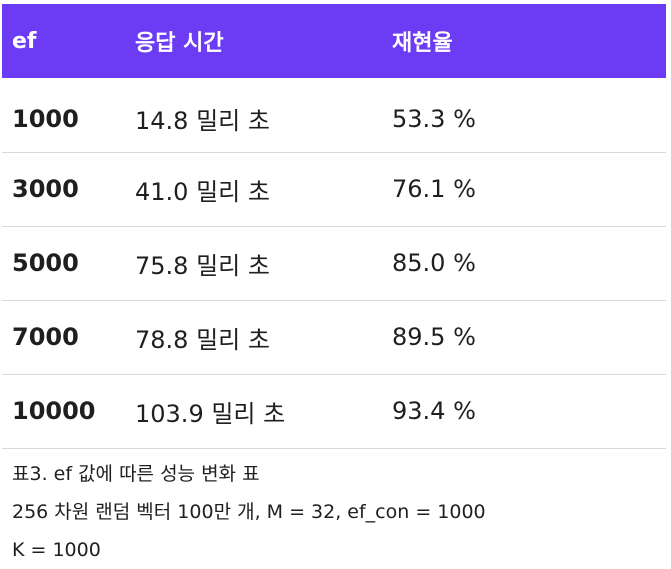 The height and width of the screenshot is (569, 671). Describe the element at coordinates (56, 550) in the screenshot. I see `caption-k-value: K = 1000` at that location.